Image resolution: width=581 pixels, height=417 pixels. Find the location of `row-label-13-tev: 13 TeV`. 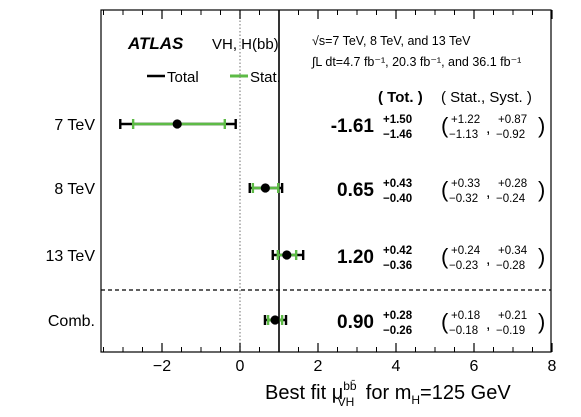

row-label-13-tev: 13 TeV is located at coordinates (70, 256).